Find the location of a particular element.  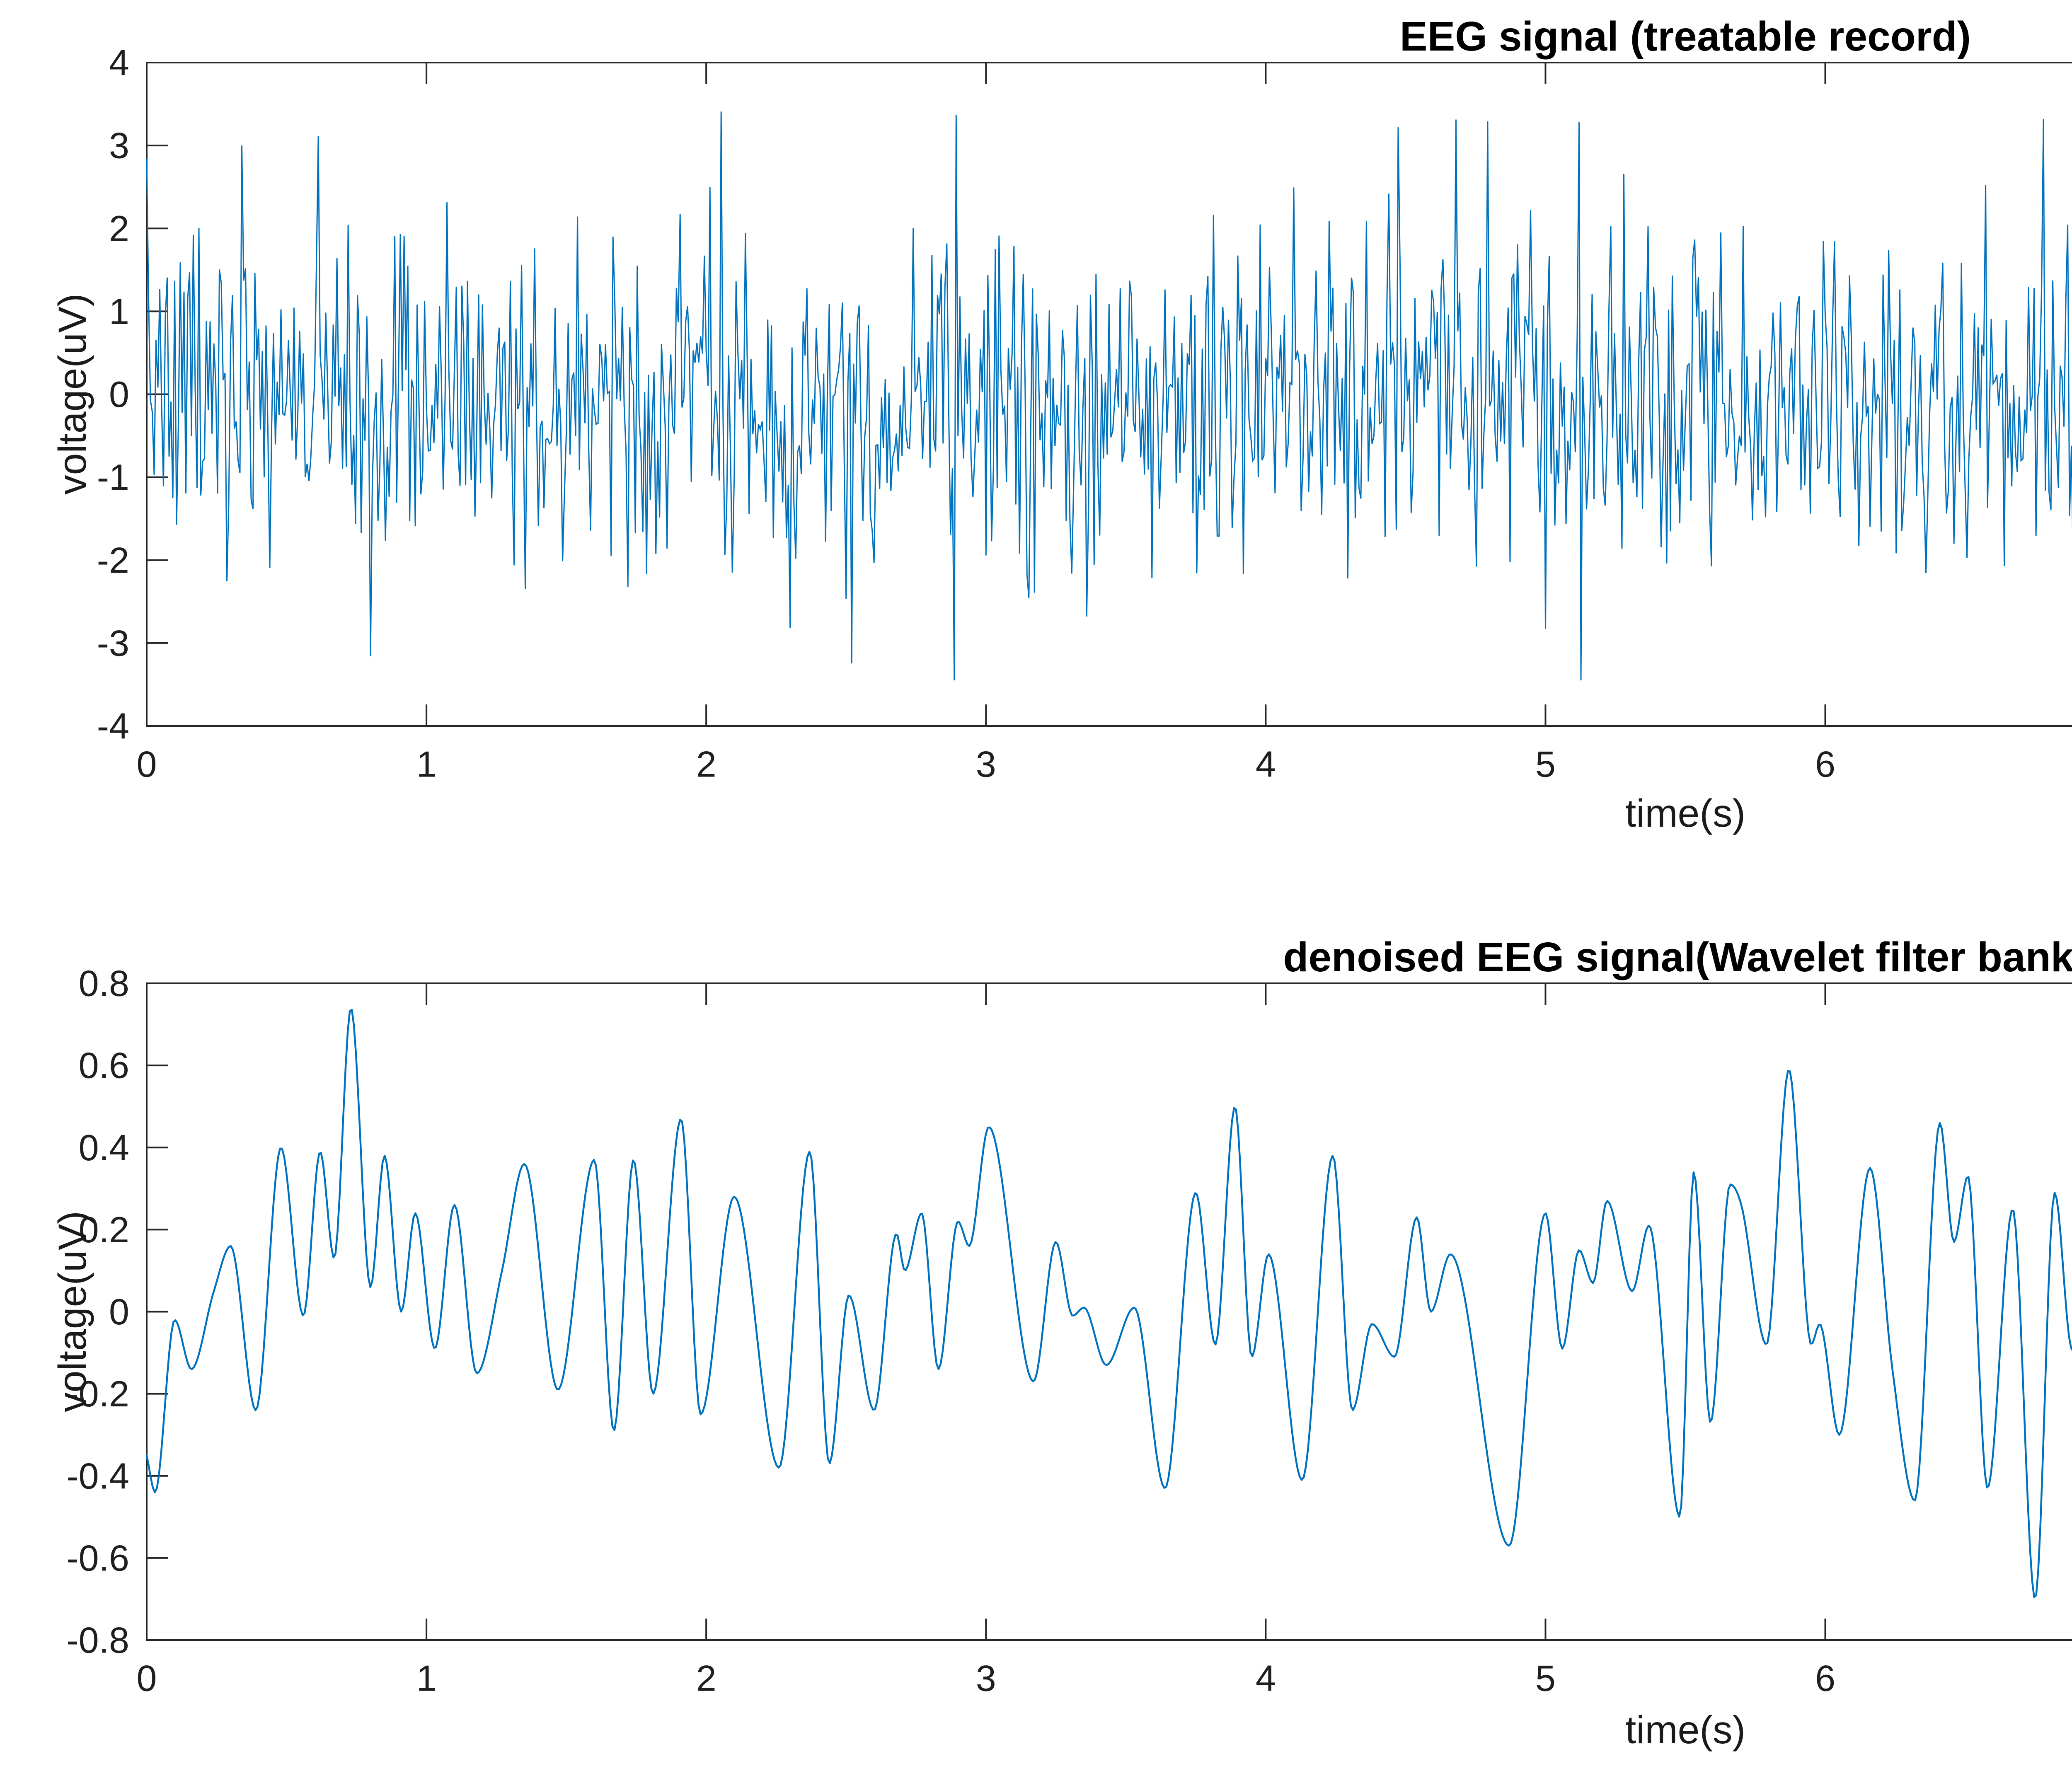

y-tick-label: 4 is located at coordinates (119, 63).